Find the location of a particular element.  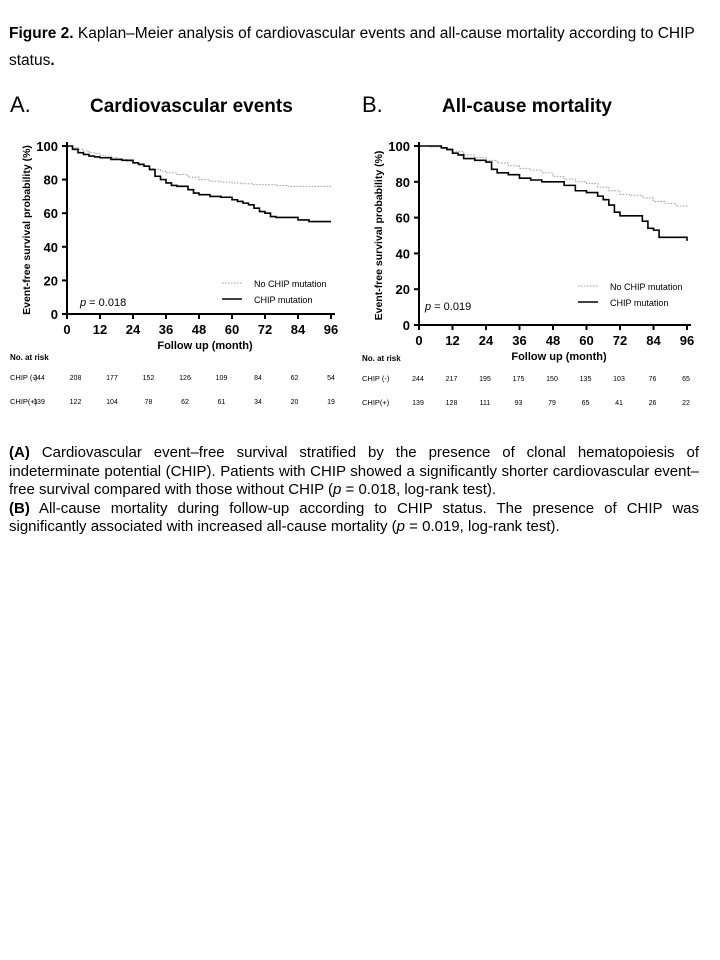

x-tick-label-b: 24 is located at coordinates (486, 340).